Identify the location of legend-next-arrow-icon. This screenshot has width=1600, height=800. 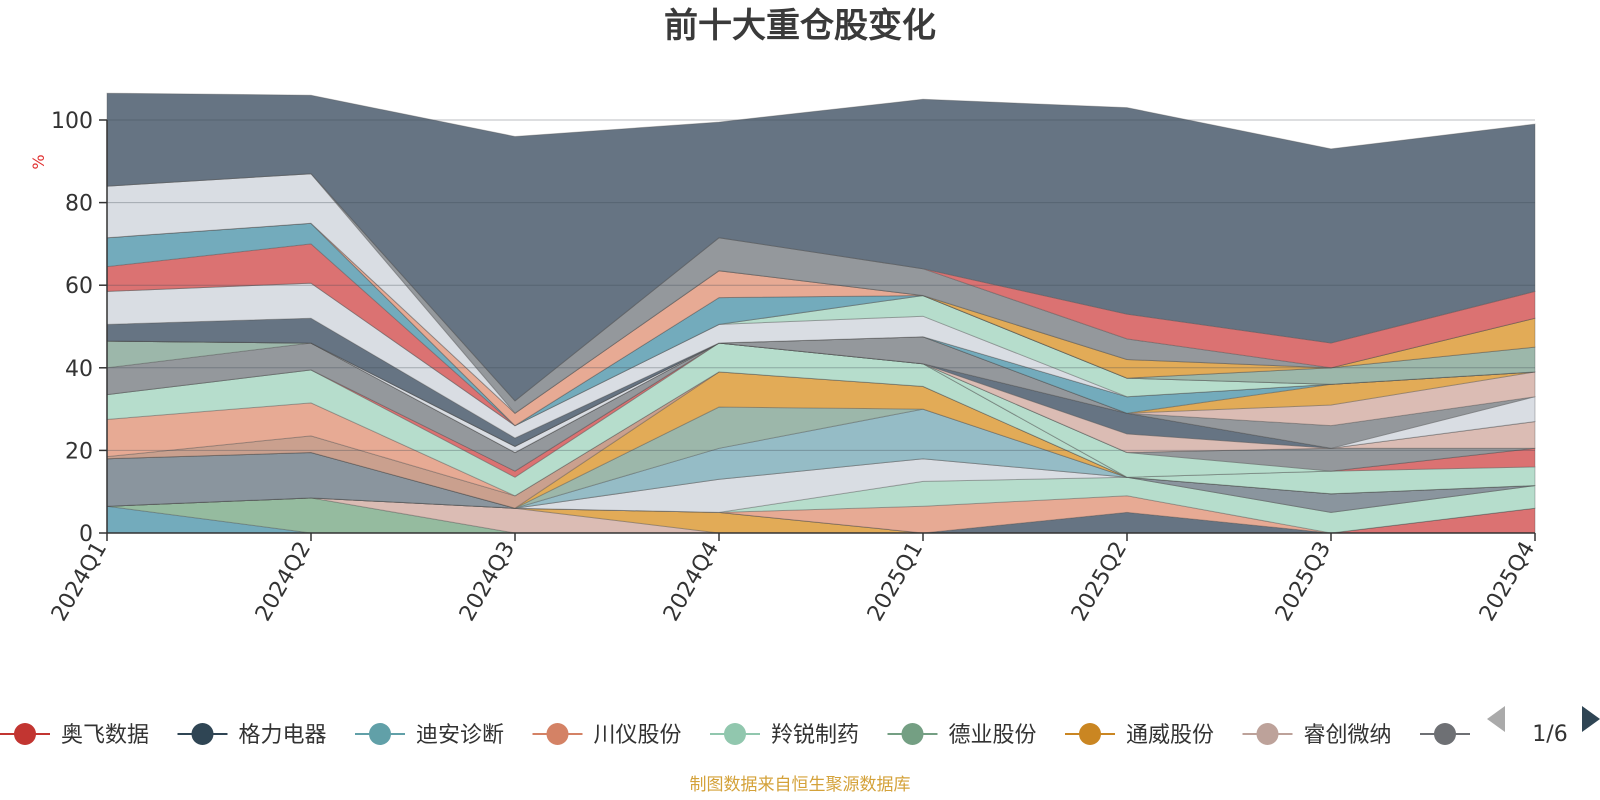
(1591, 719).